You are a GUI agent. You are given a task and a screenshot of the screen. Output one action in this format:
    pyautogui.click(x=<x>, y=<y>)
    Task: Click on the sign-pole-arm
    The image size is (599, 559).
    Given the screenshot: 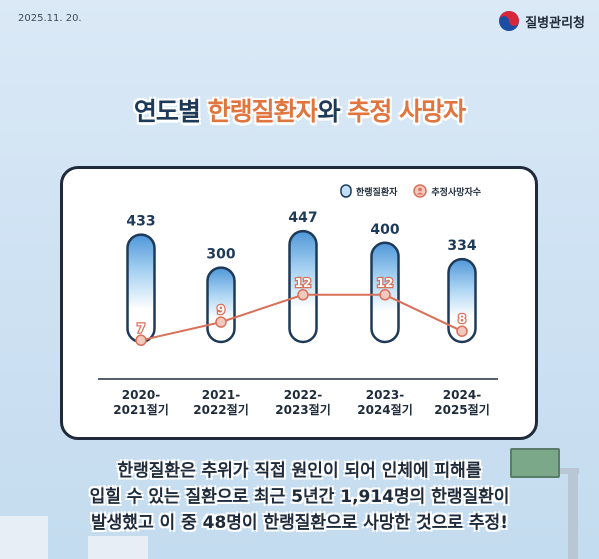 What is the action you would take?
    pyautogui.click(x=566, y=471)
    